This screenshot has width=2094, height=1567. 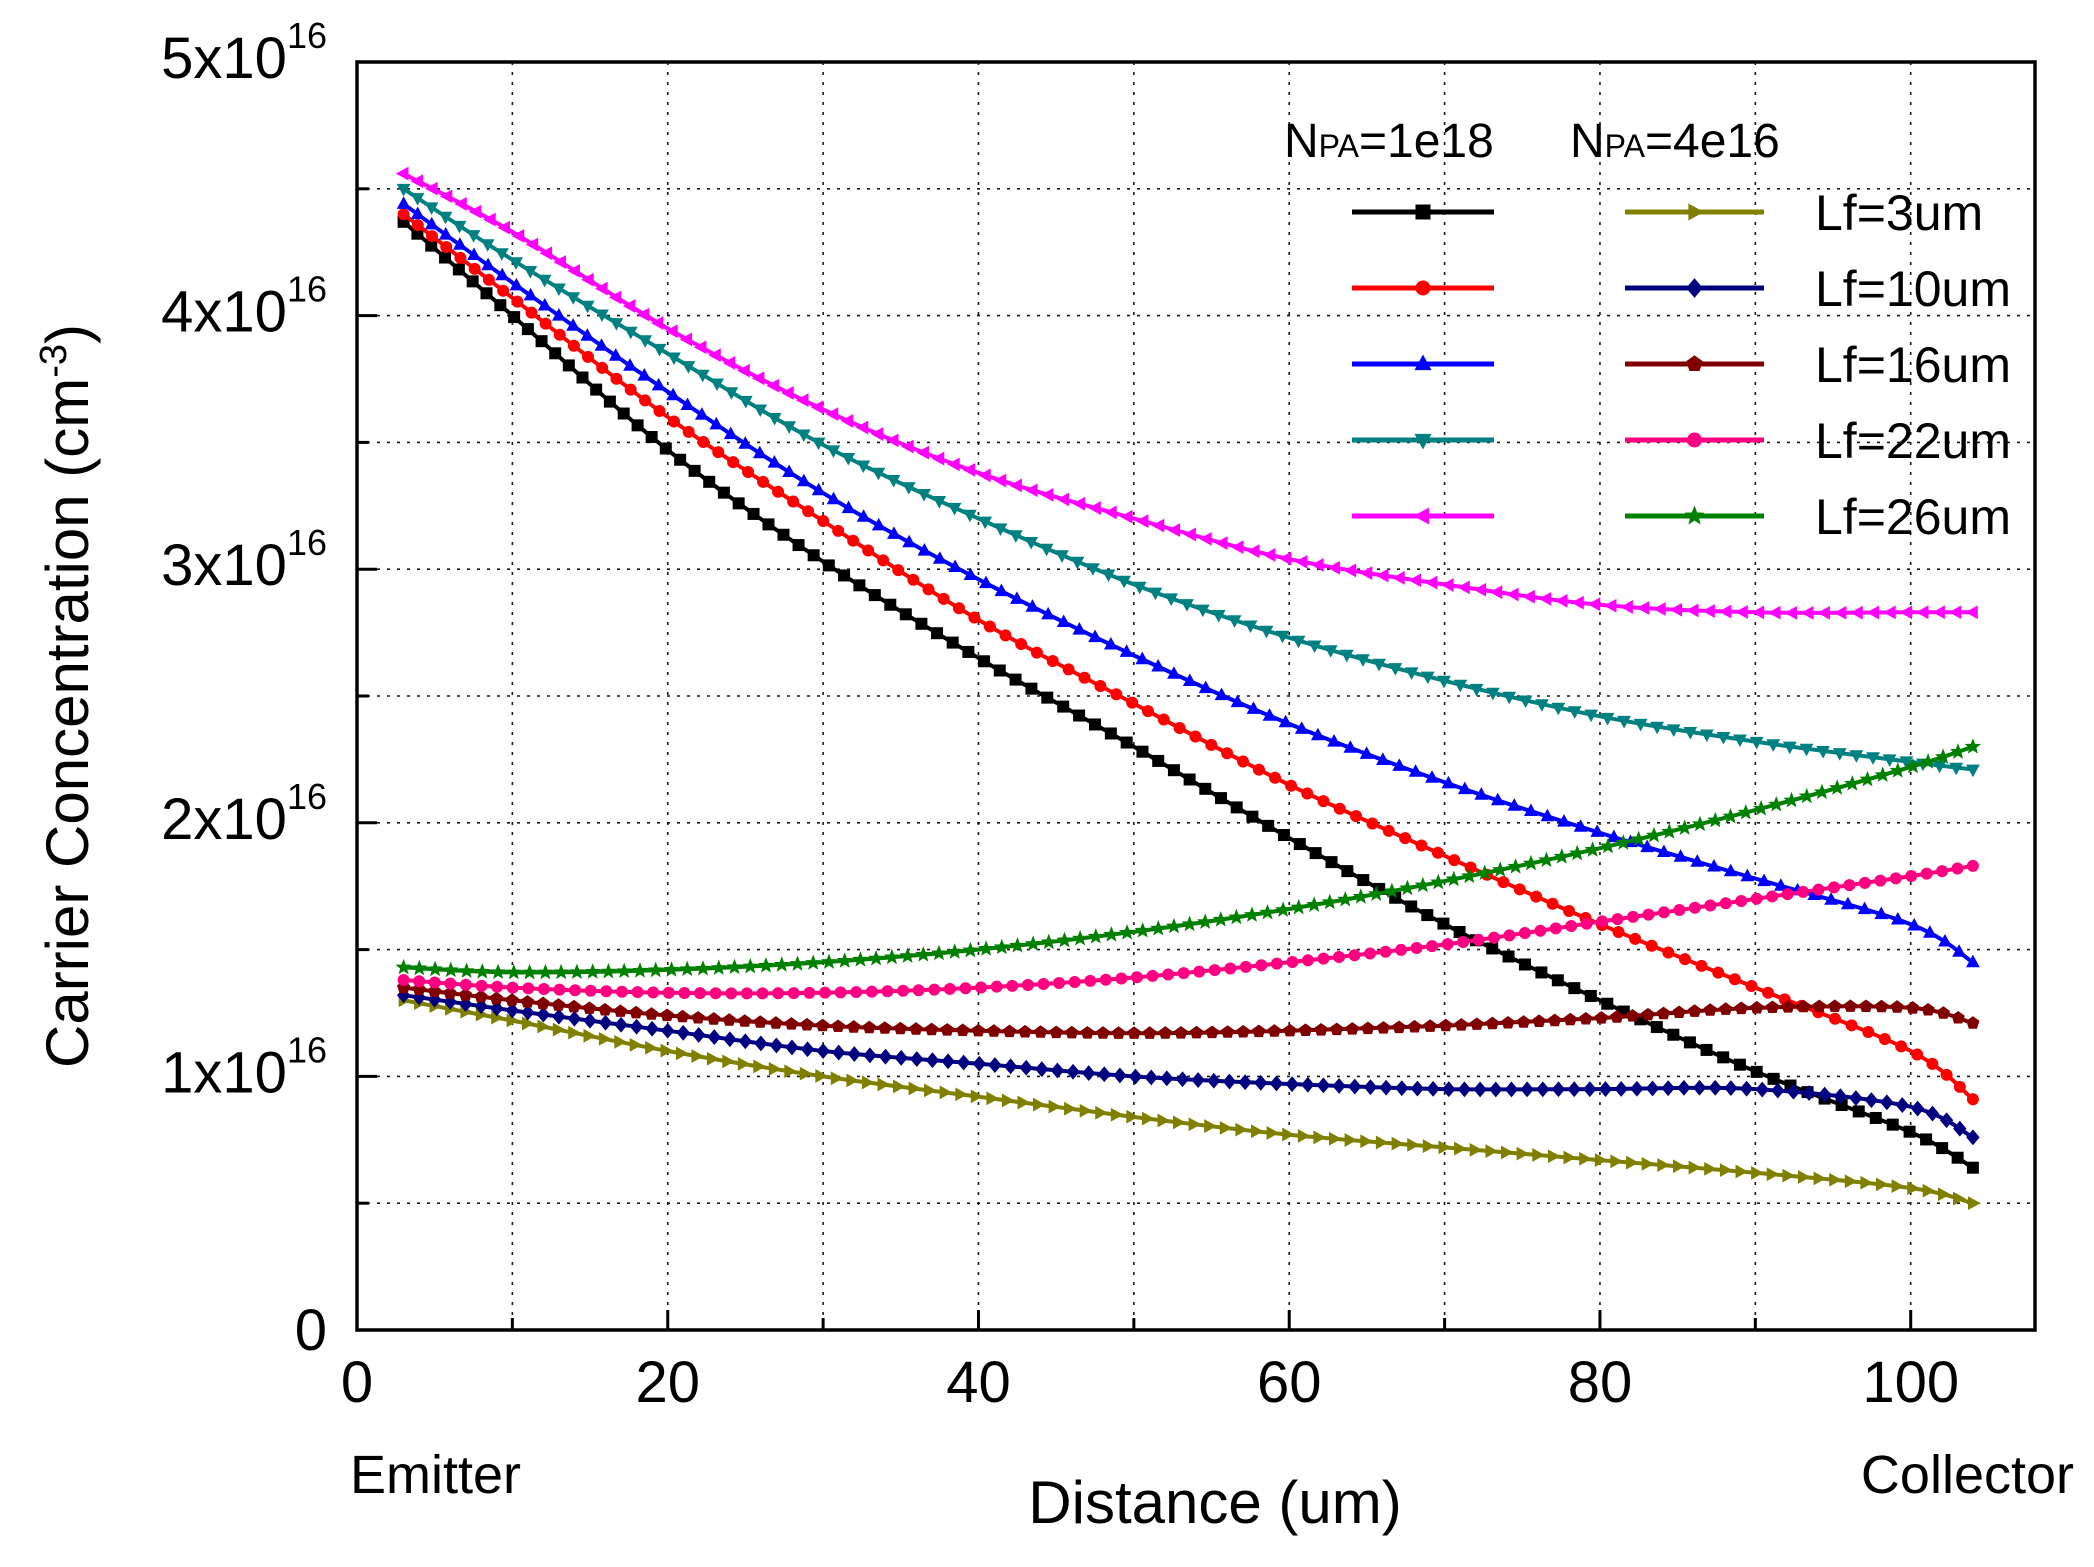 I want to click on legend-header-rest: =1e18, so click(x=1426, y=141).